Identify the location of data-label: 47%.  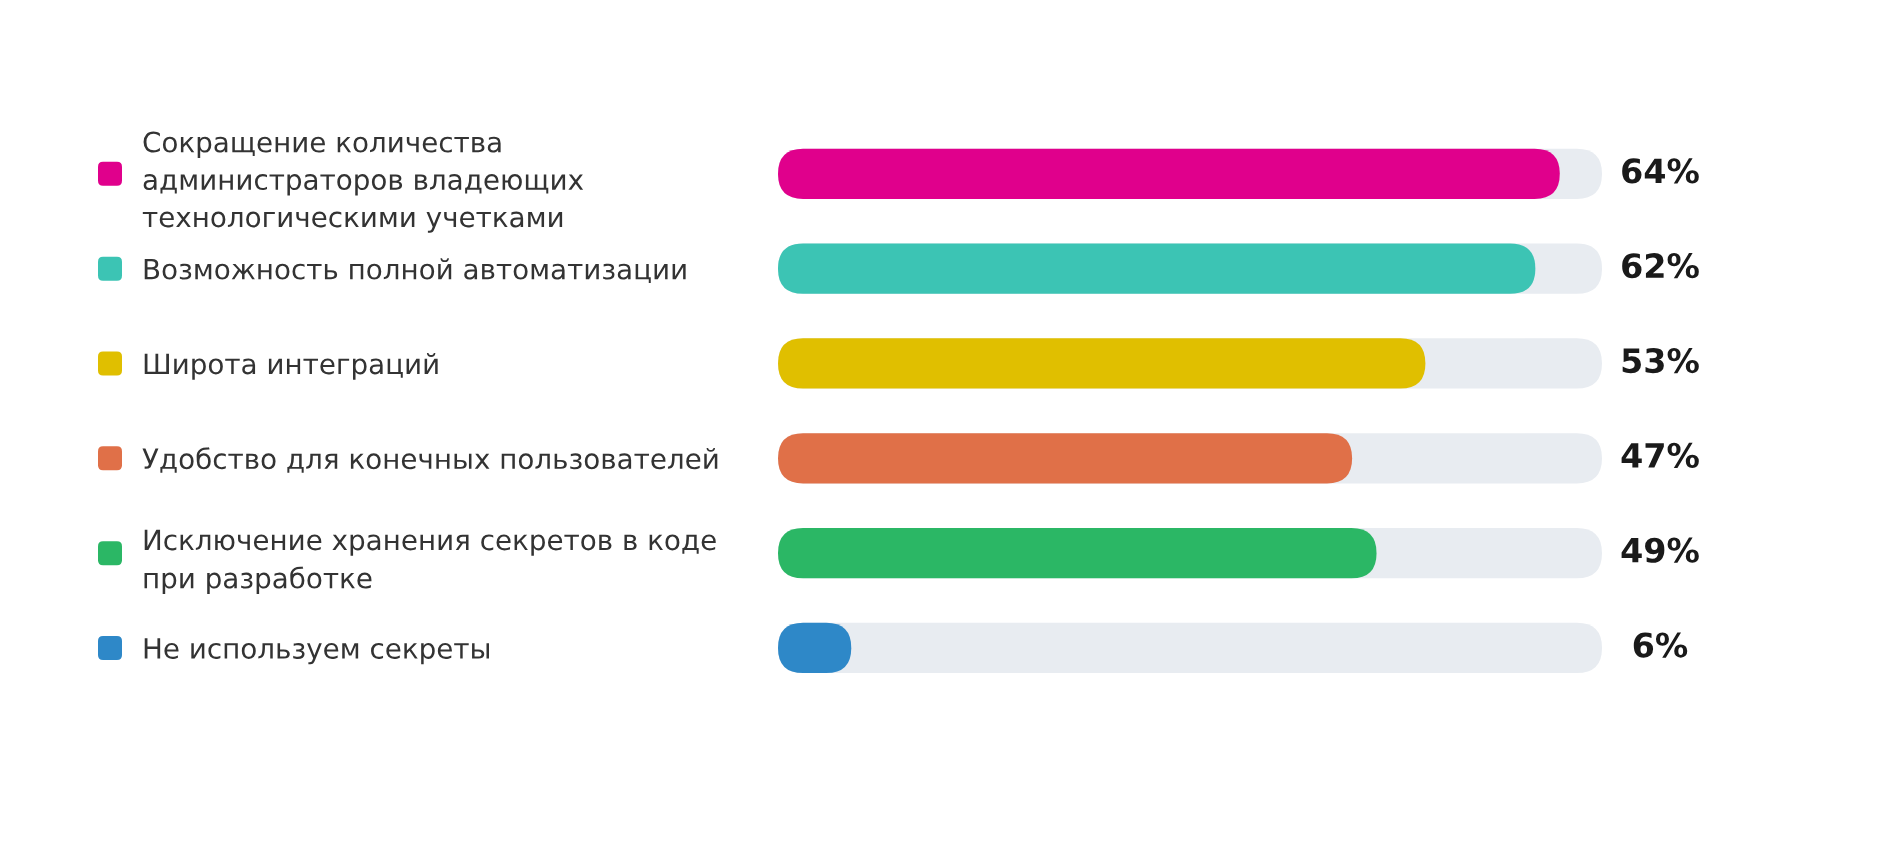
(1660, 455).